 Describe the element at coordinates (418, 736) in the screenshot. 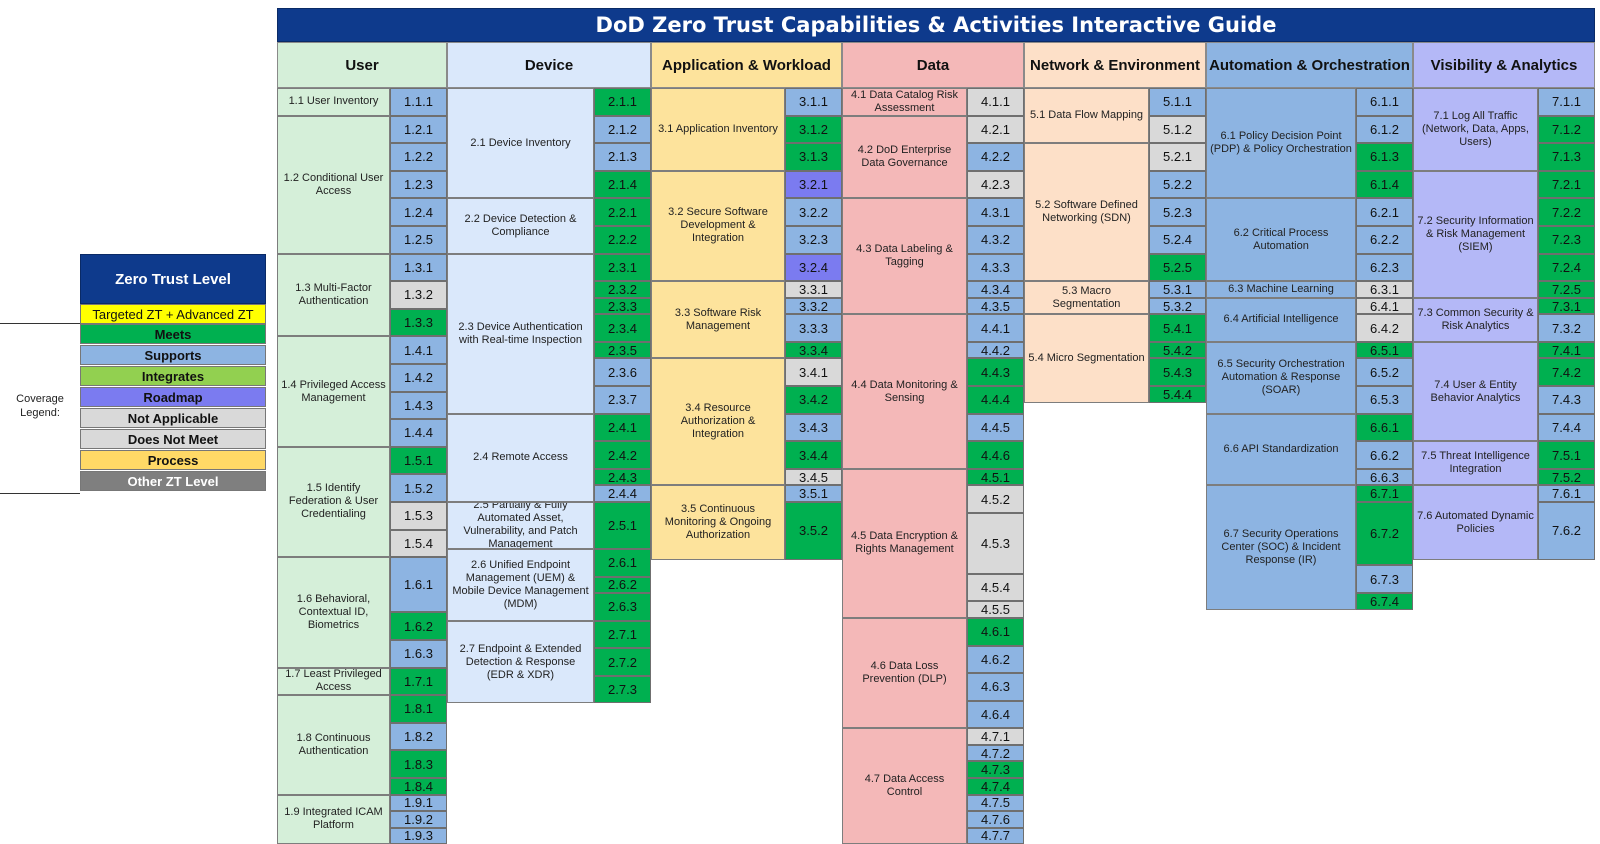

I see `activity-cell: 1.8.2` at that location.